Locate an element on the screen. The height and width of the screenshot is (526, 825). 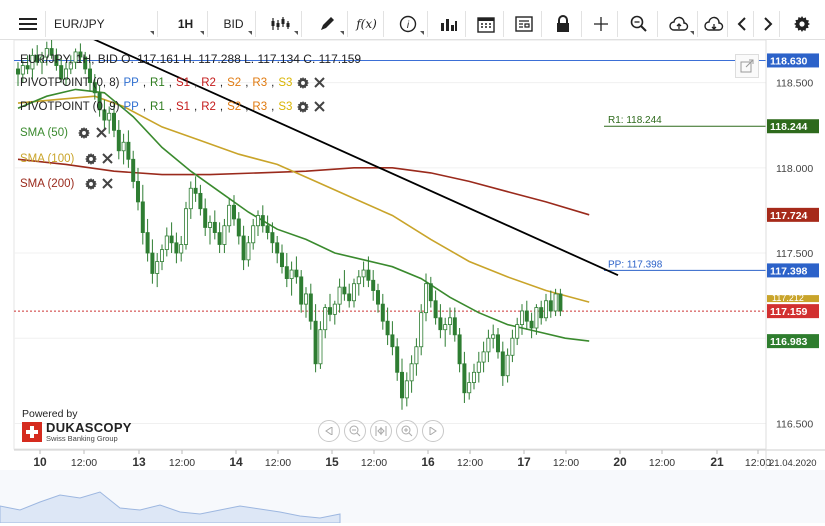
bar-chart-icon is located at coordinates (448, 25).